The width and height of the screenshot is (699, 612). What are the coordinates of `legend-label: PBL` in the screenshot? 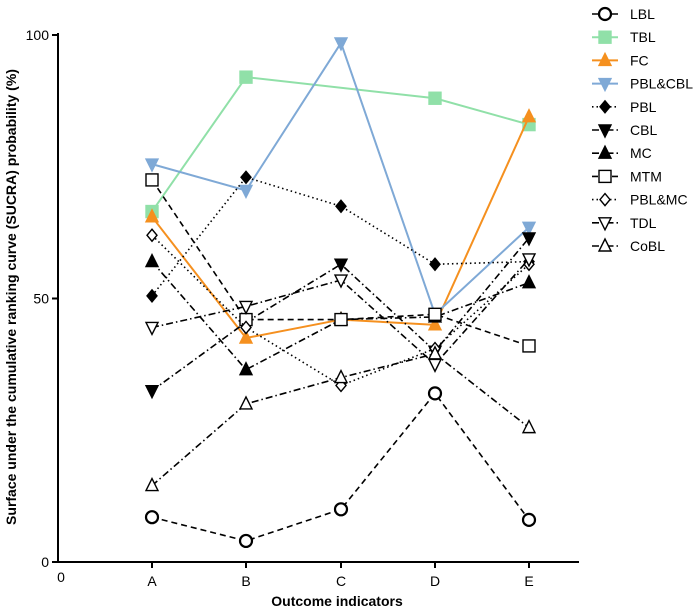 It's located at (643, 107).